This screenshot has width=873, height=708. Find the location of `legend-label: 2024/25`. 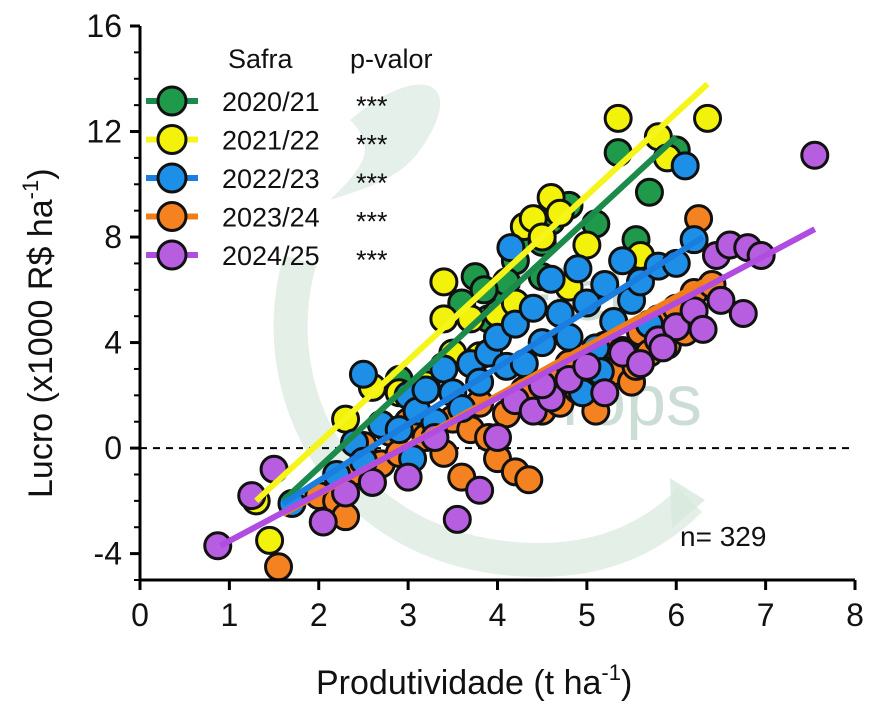

legend-label: 2024/25 is located at coordinates (271, 256).